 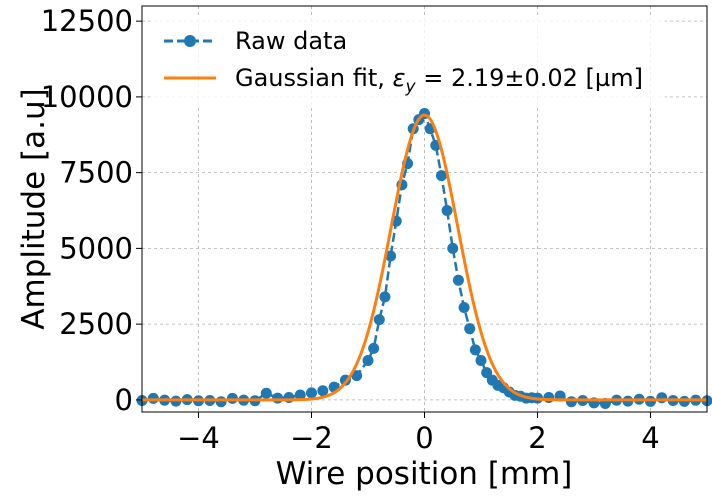 I want to click on x-tick-label: 0, so click(x=424, y=438).